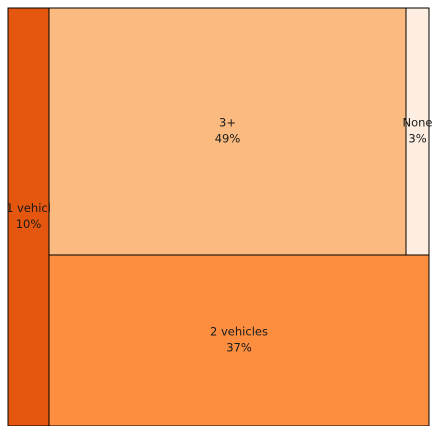 The height and width of the screenshot is (426, 435). I want to click on tile-name-2-vehicles: 2 vehicles, so click(239, 332).